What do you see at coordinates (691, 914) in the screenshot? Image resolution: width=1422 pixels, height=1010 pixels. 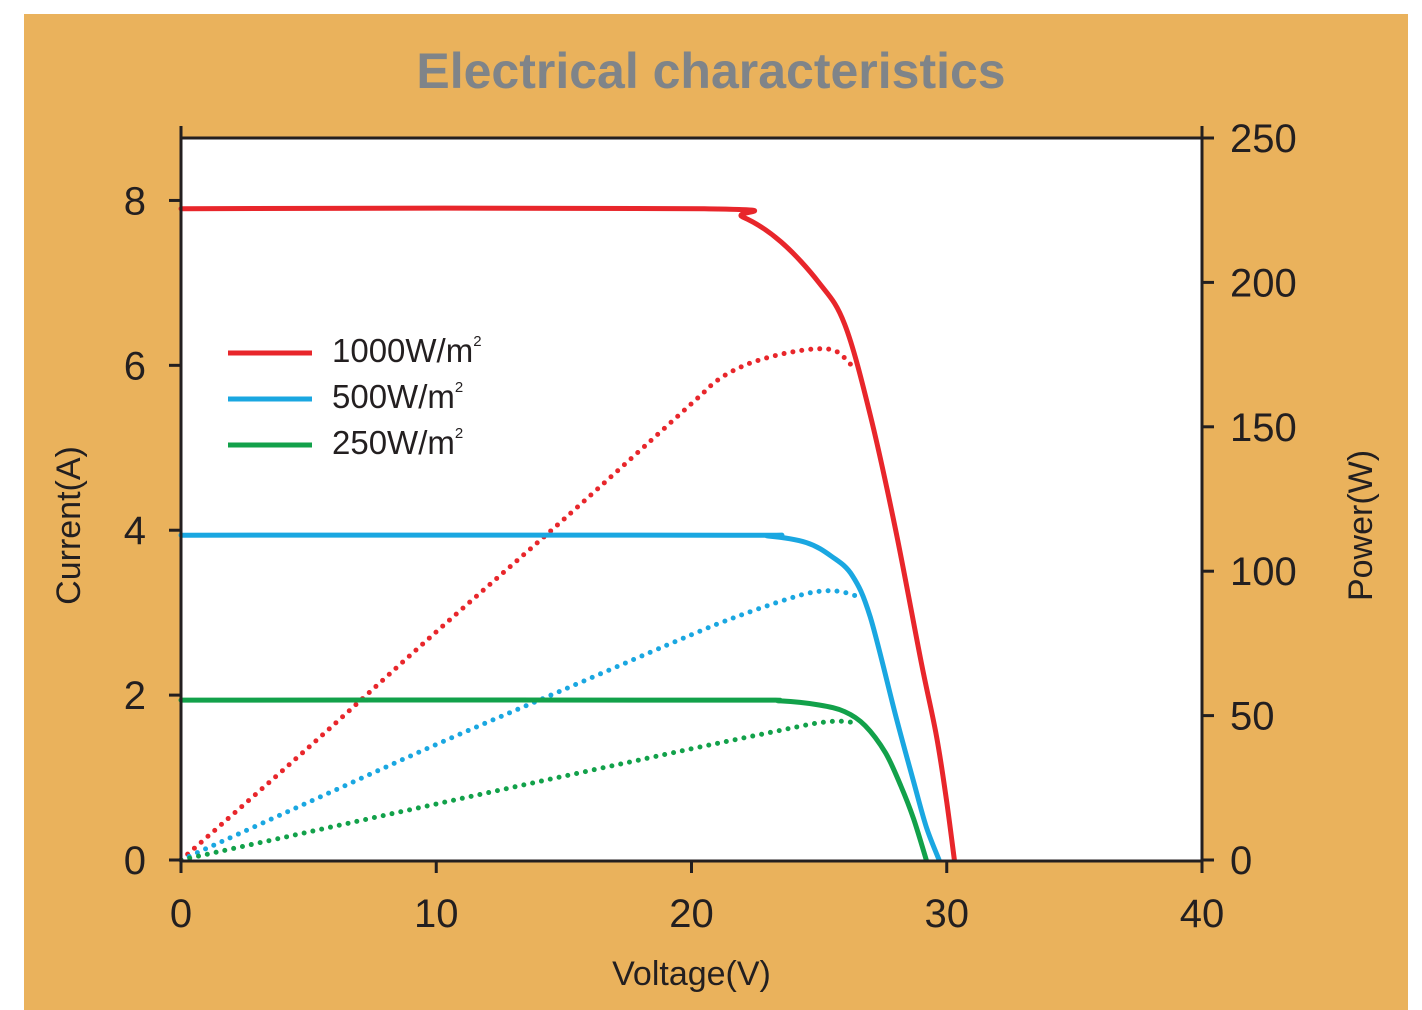 I see `x-tick-label: 20` at bounding box center [691, 914].